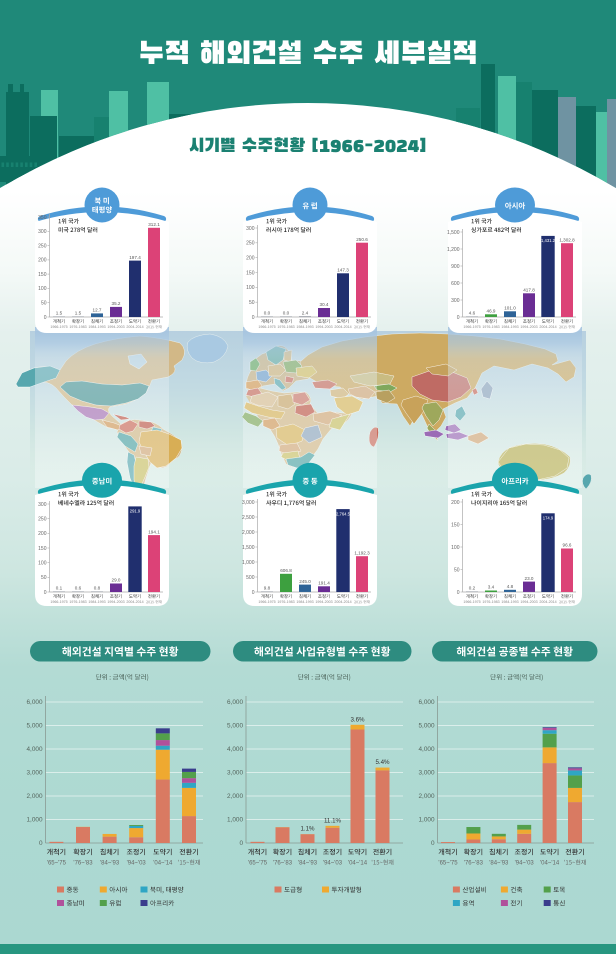 The image size is (616, 954). I want to click on svg-text: 250.6, so click(362, 239).